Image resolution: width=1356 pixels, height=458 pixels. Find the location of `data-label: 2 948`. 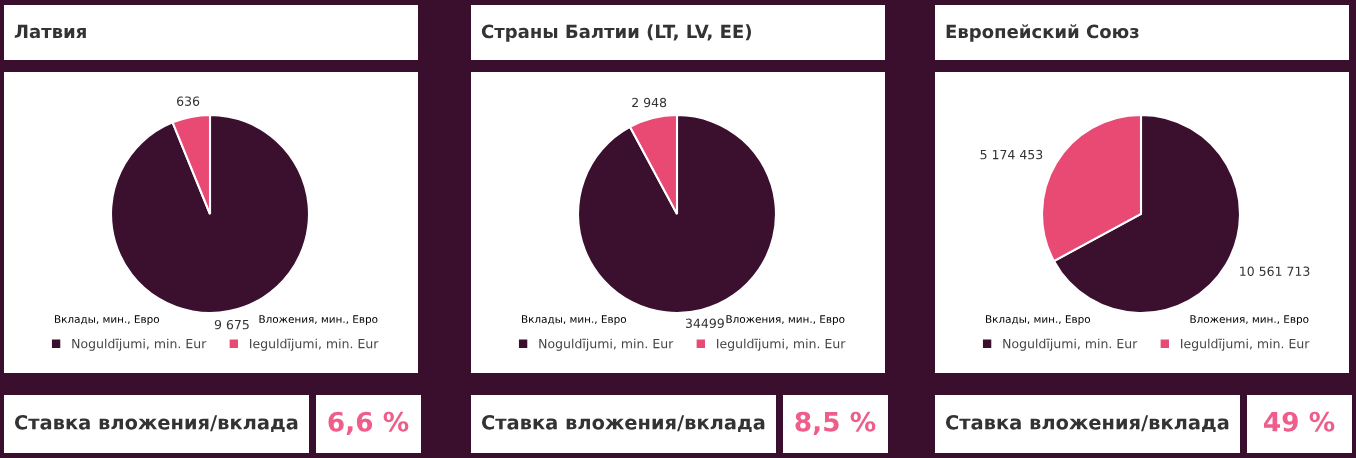

data-label: 2 948 is located at coordinates (649, 102).